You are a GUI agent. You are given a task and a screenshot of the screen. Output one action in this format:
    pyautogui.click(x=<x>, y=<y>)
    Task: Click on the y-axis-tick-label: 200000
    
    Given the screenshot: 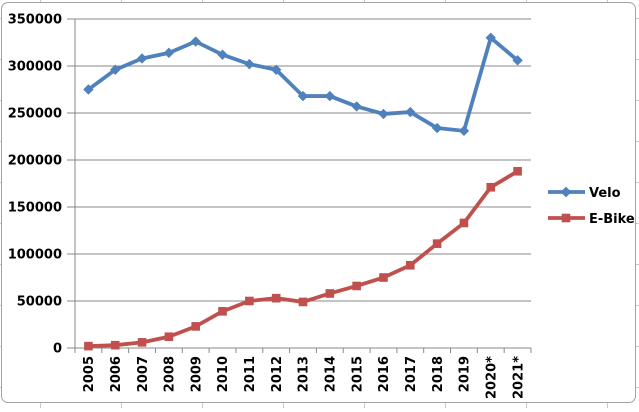 What is the action you would take?
    pyautogui.click(x=35, y=161)
    